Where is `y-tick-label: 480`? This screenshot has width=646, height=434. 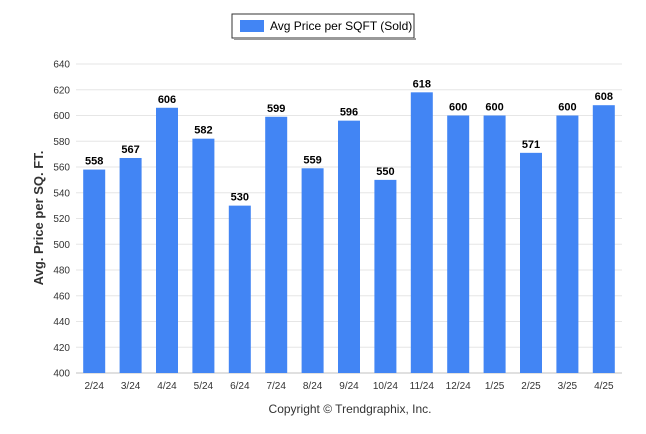
y-tick-label: 480 is located at coordinates (61, 271).